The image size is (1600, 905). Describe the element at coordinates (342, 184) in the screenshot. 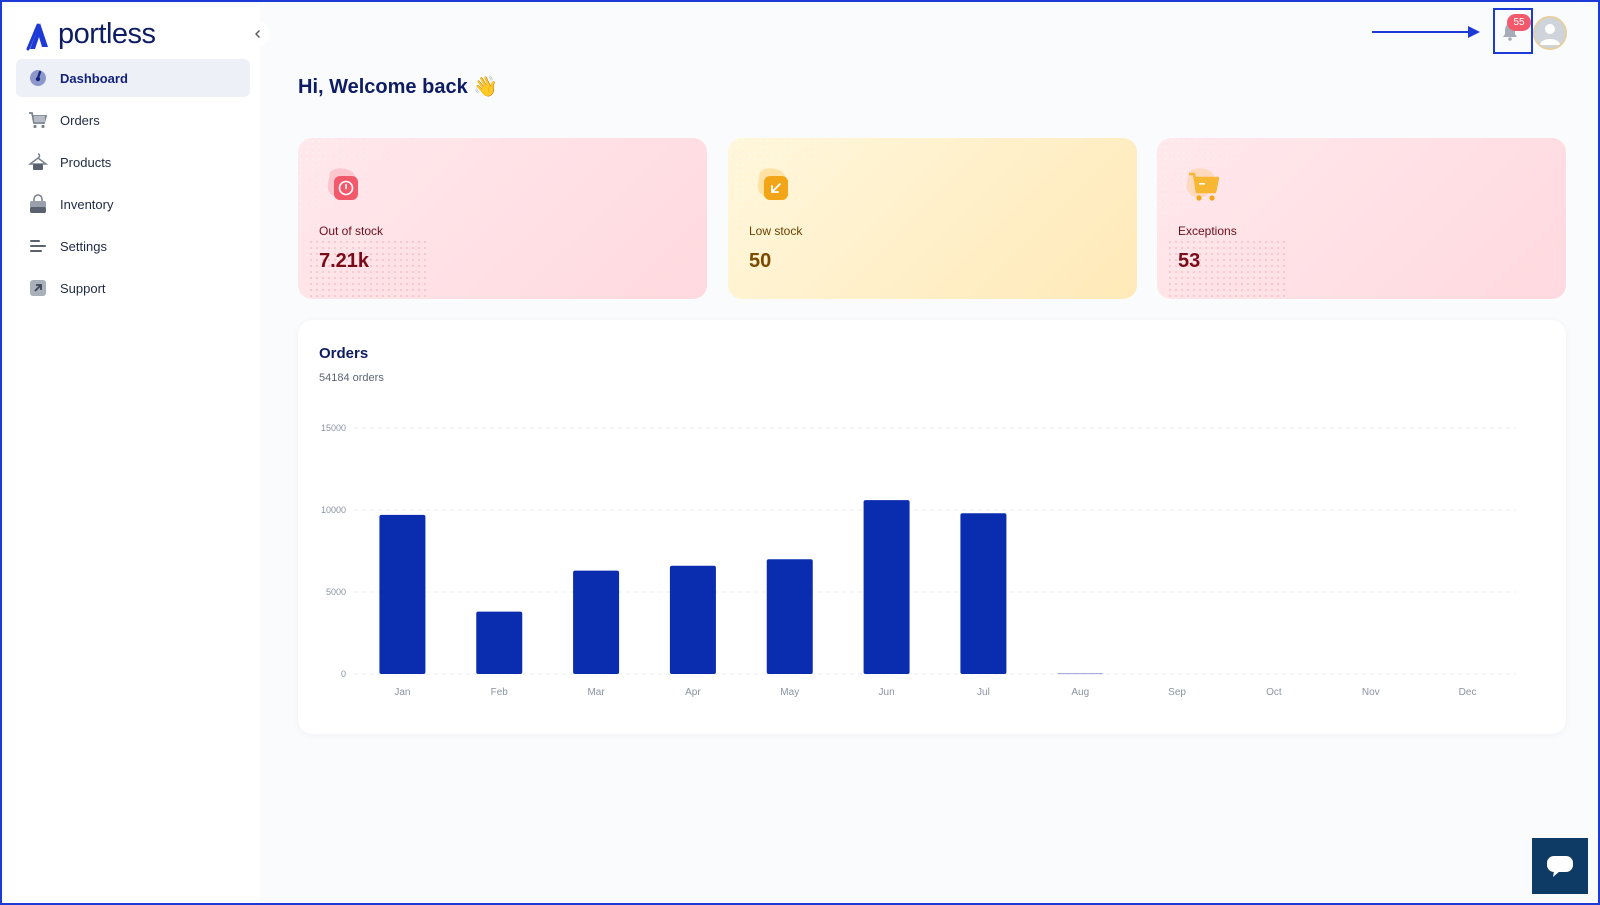

I see `stopwatch-icon` at that location.